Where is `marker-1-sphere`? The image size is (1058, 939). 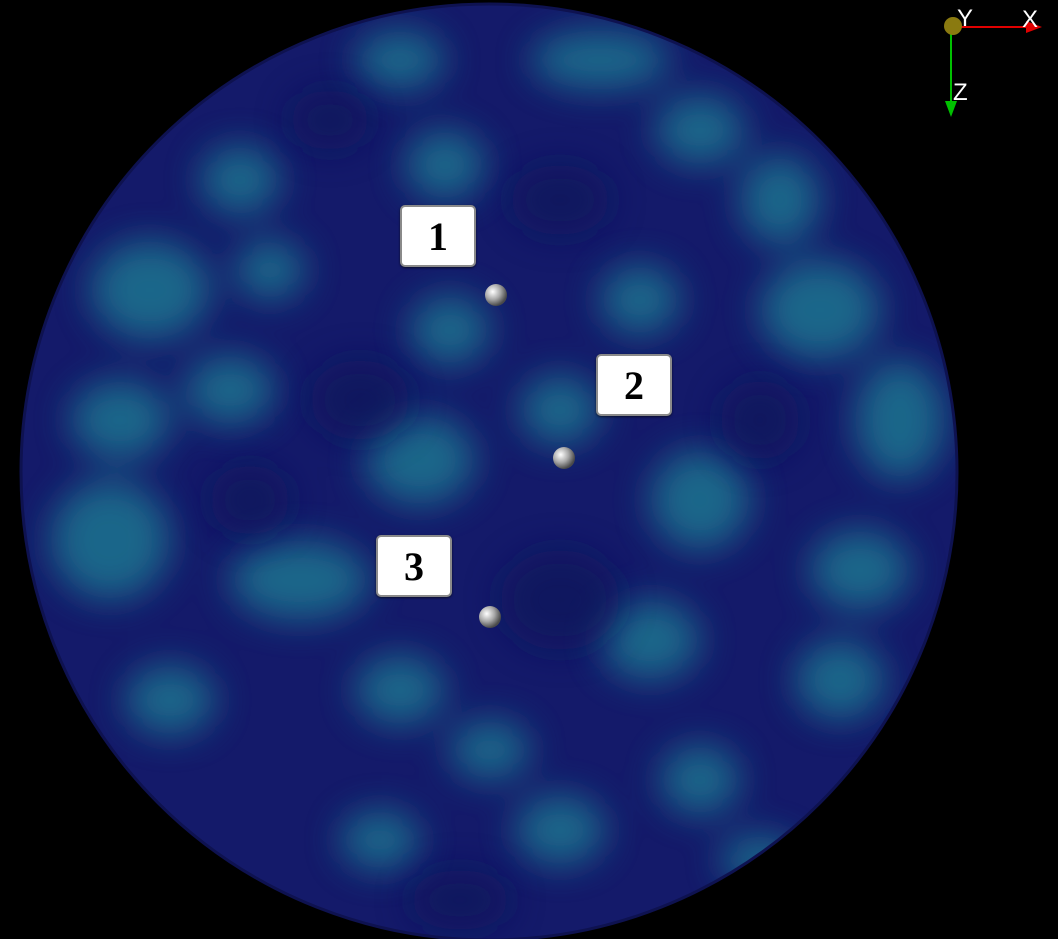 marker-1-sphere is located at coordinates (496, 295).